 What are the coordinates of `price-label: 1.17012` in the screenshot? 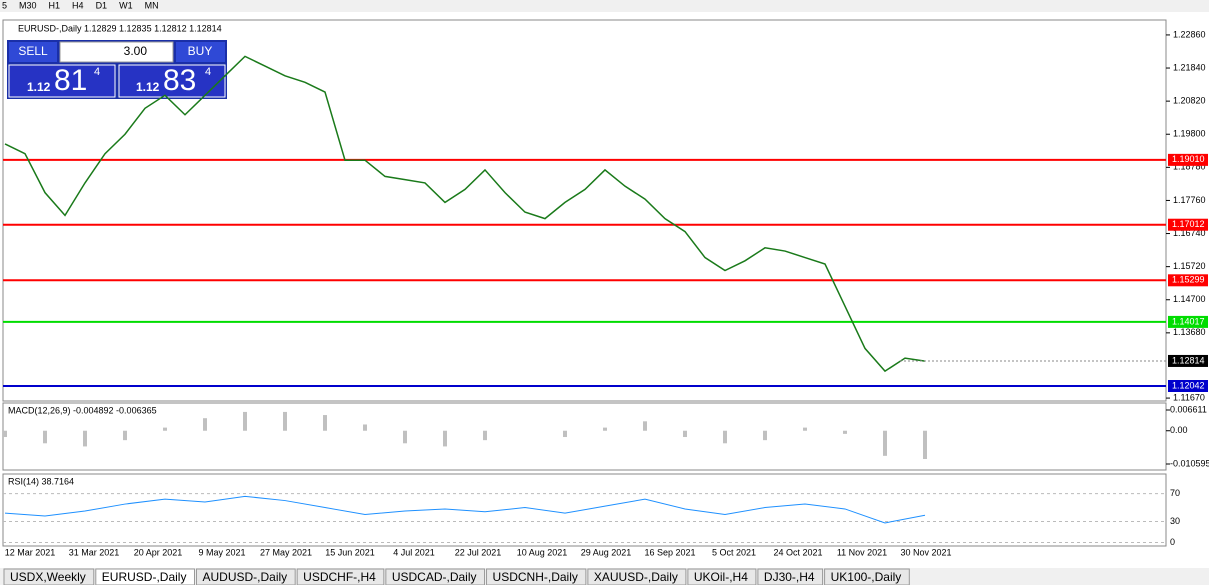 It's located at (1188, 224).